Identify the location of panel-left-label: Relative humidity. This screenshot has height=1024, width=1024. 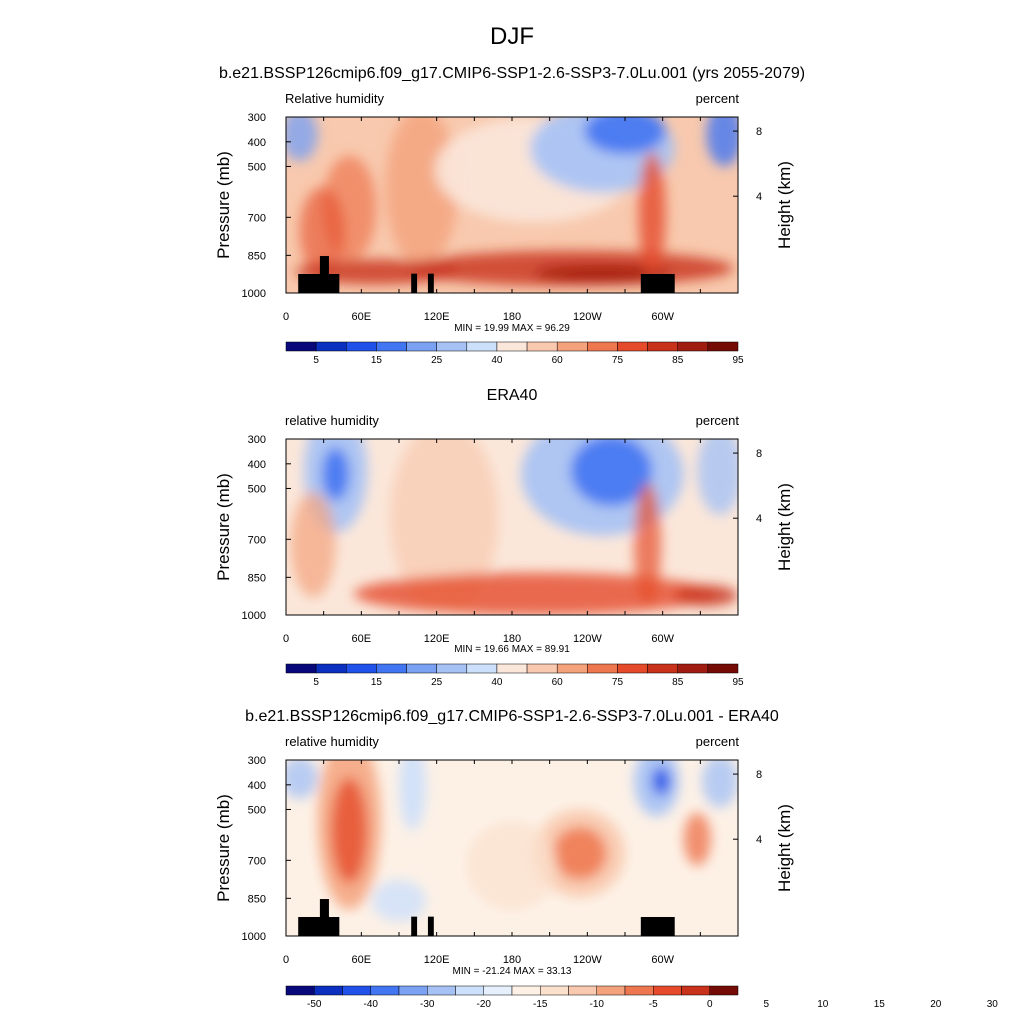
(334, 98).